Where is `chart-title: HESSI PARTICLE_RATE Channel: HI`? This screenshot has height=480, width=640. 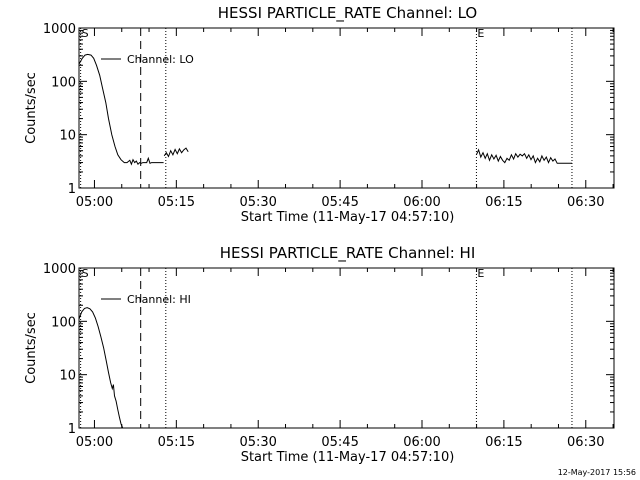
chart-title: HESSI PARTICLE_RATE Channel: HI is located at coordinates (348, 253).